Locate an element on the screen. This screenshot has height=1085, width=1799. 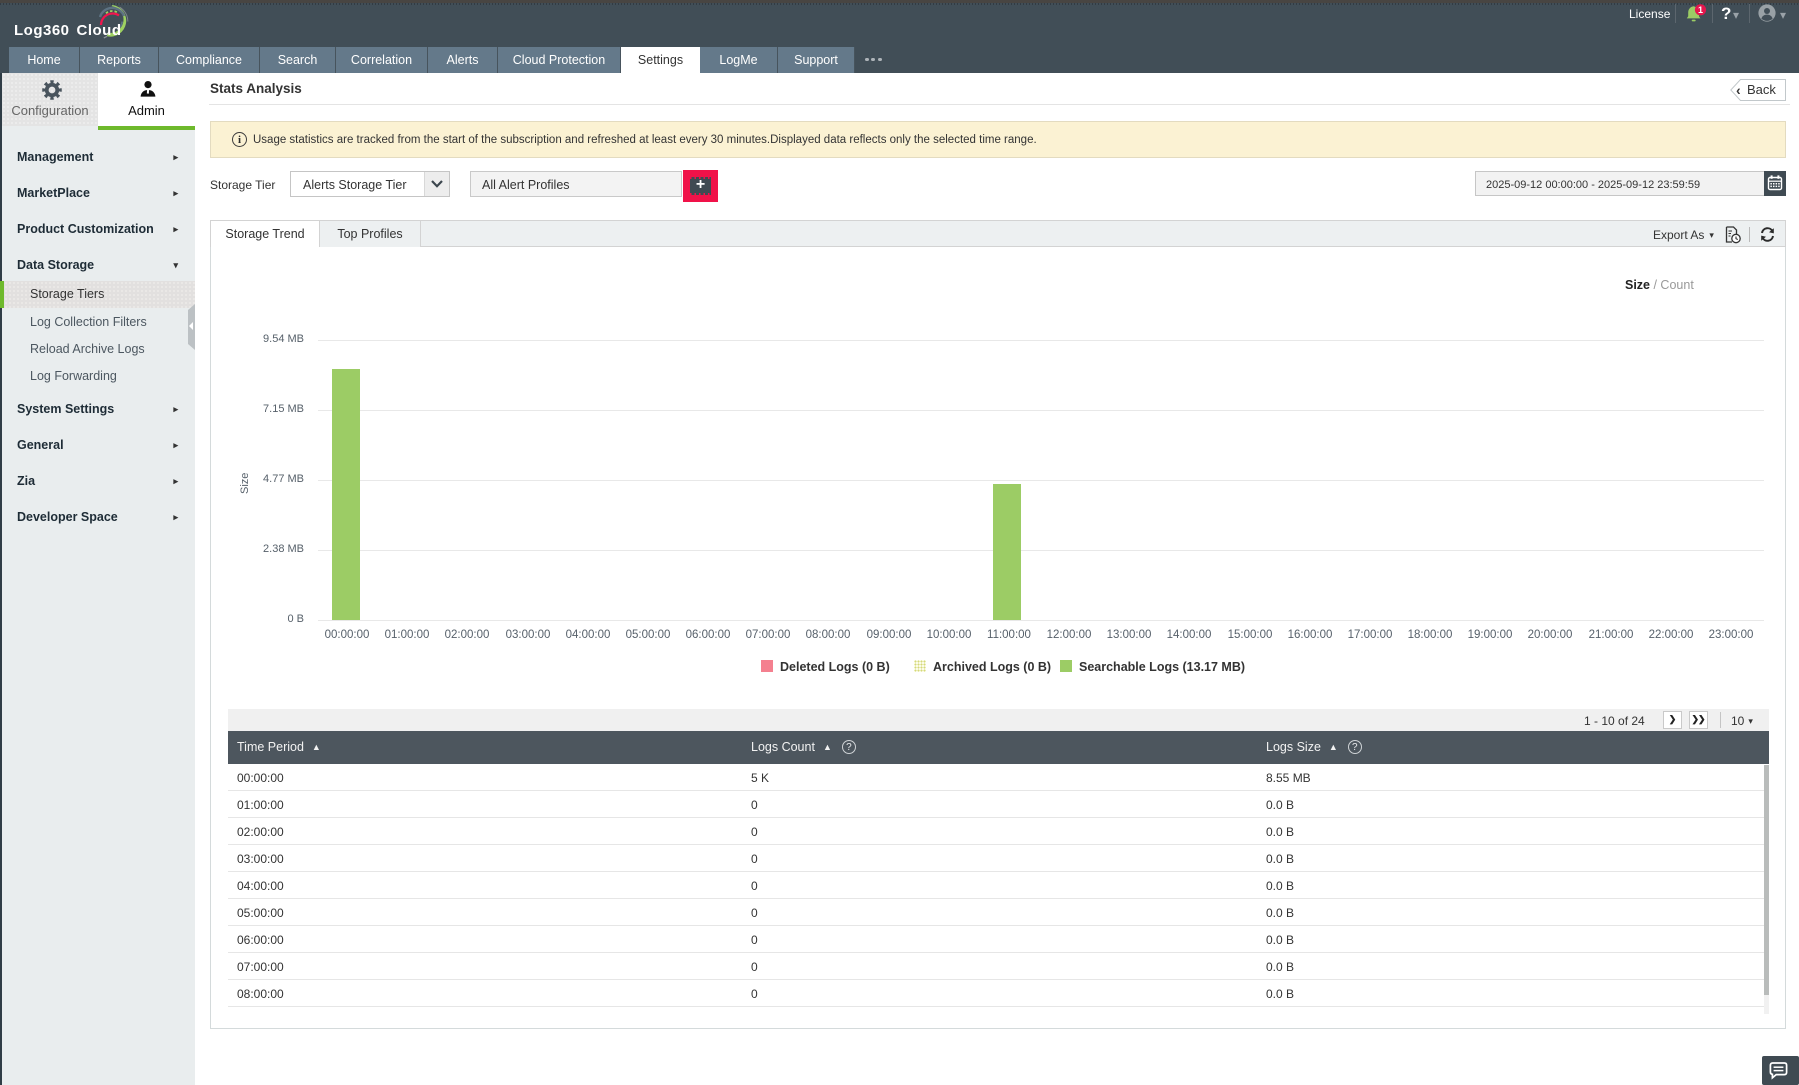
svg-text: 1 is located at coordinates (1700, 10).